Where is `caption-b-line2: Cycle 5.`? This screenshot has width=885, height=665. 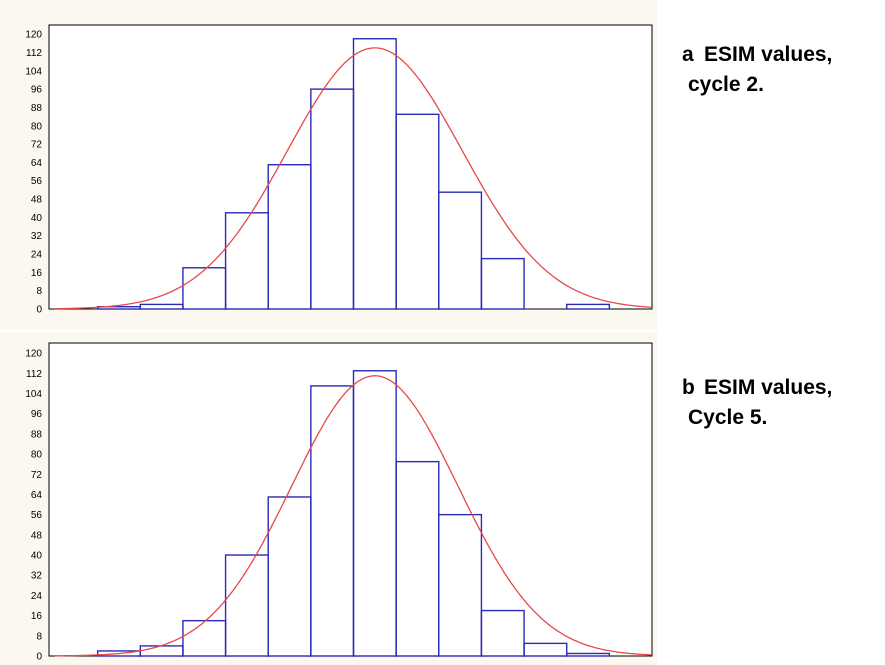 caption-b-line2: Cycle 5. is located at coordinates (757, 418).